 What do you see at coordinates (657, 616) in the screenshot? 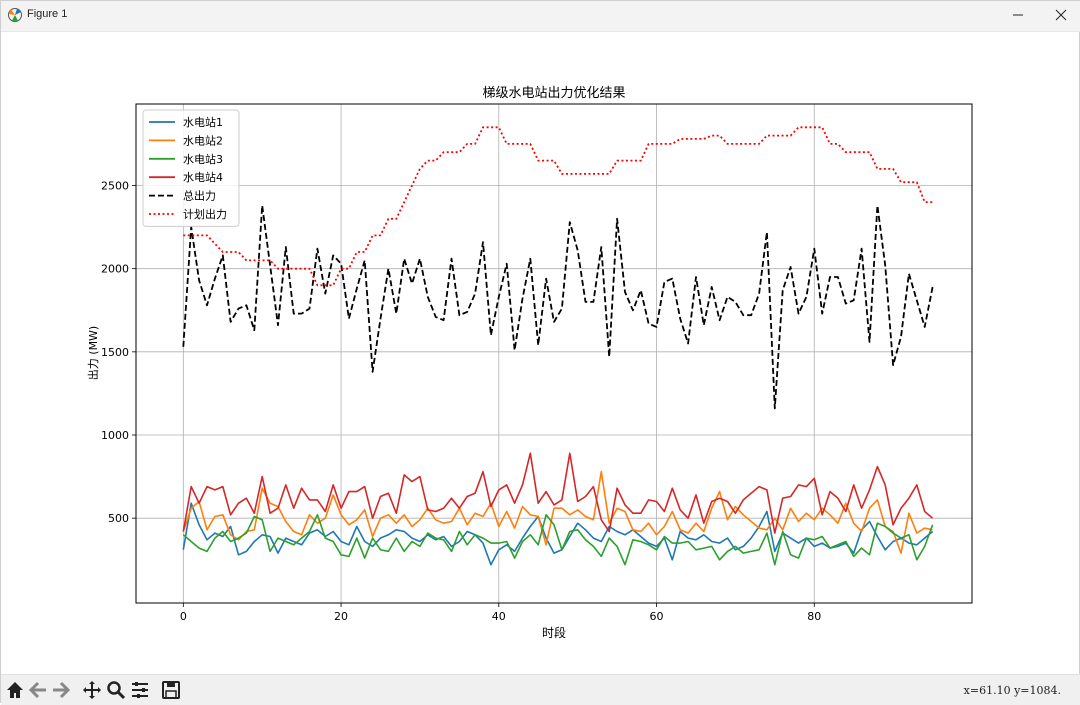
I see `x-tick-label: 60` at bounding box center [657, 616].